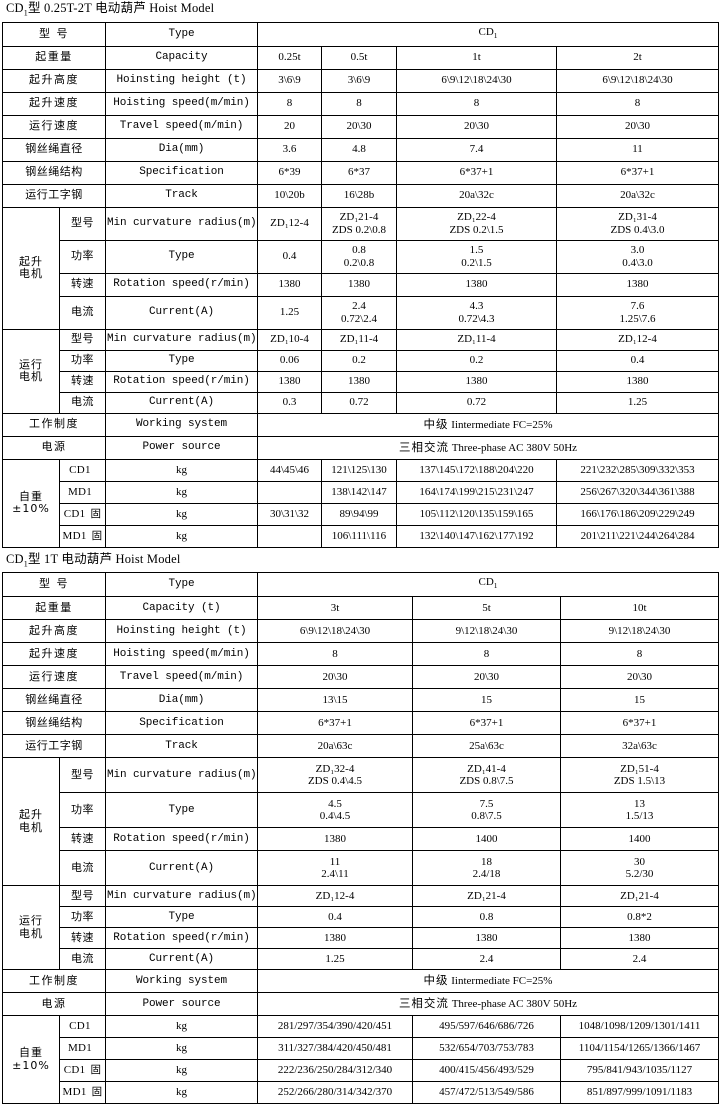  Describe the element at coordinates (335, 959) in the screenshot. I see `cell-value: 1.25` at that location.